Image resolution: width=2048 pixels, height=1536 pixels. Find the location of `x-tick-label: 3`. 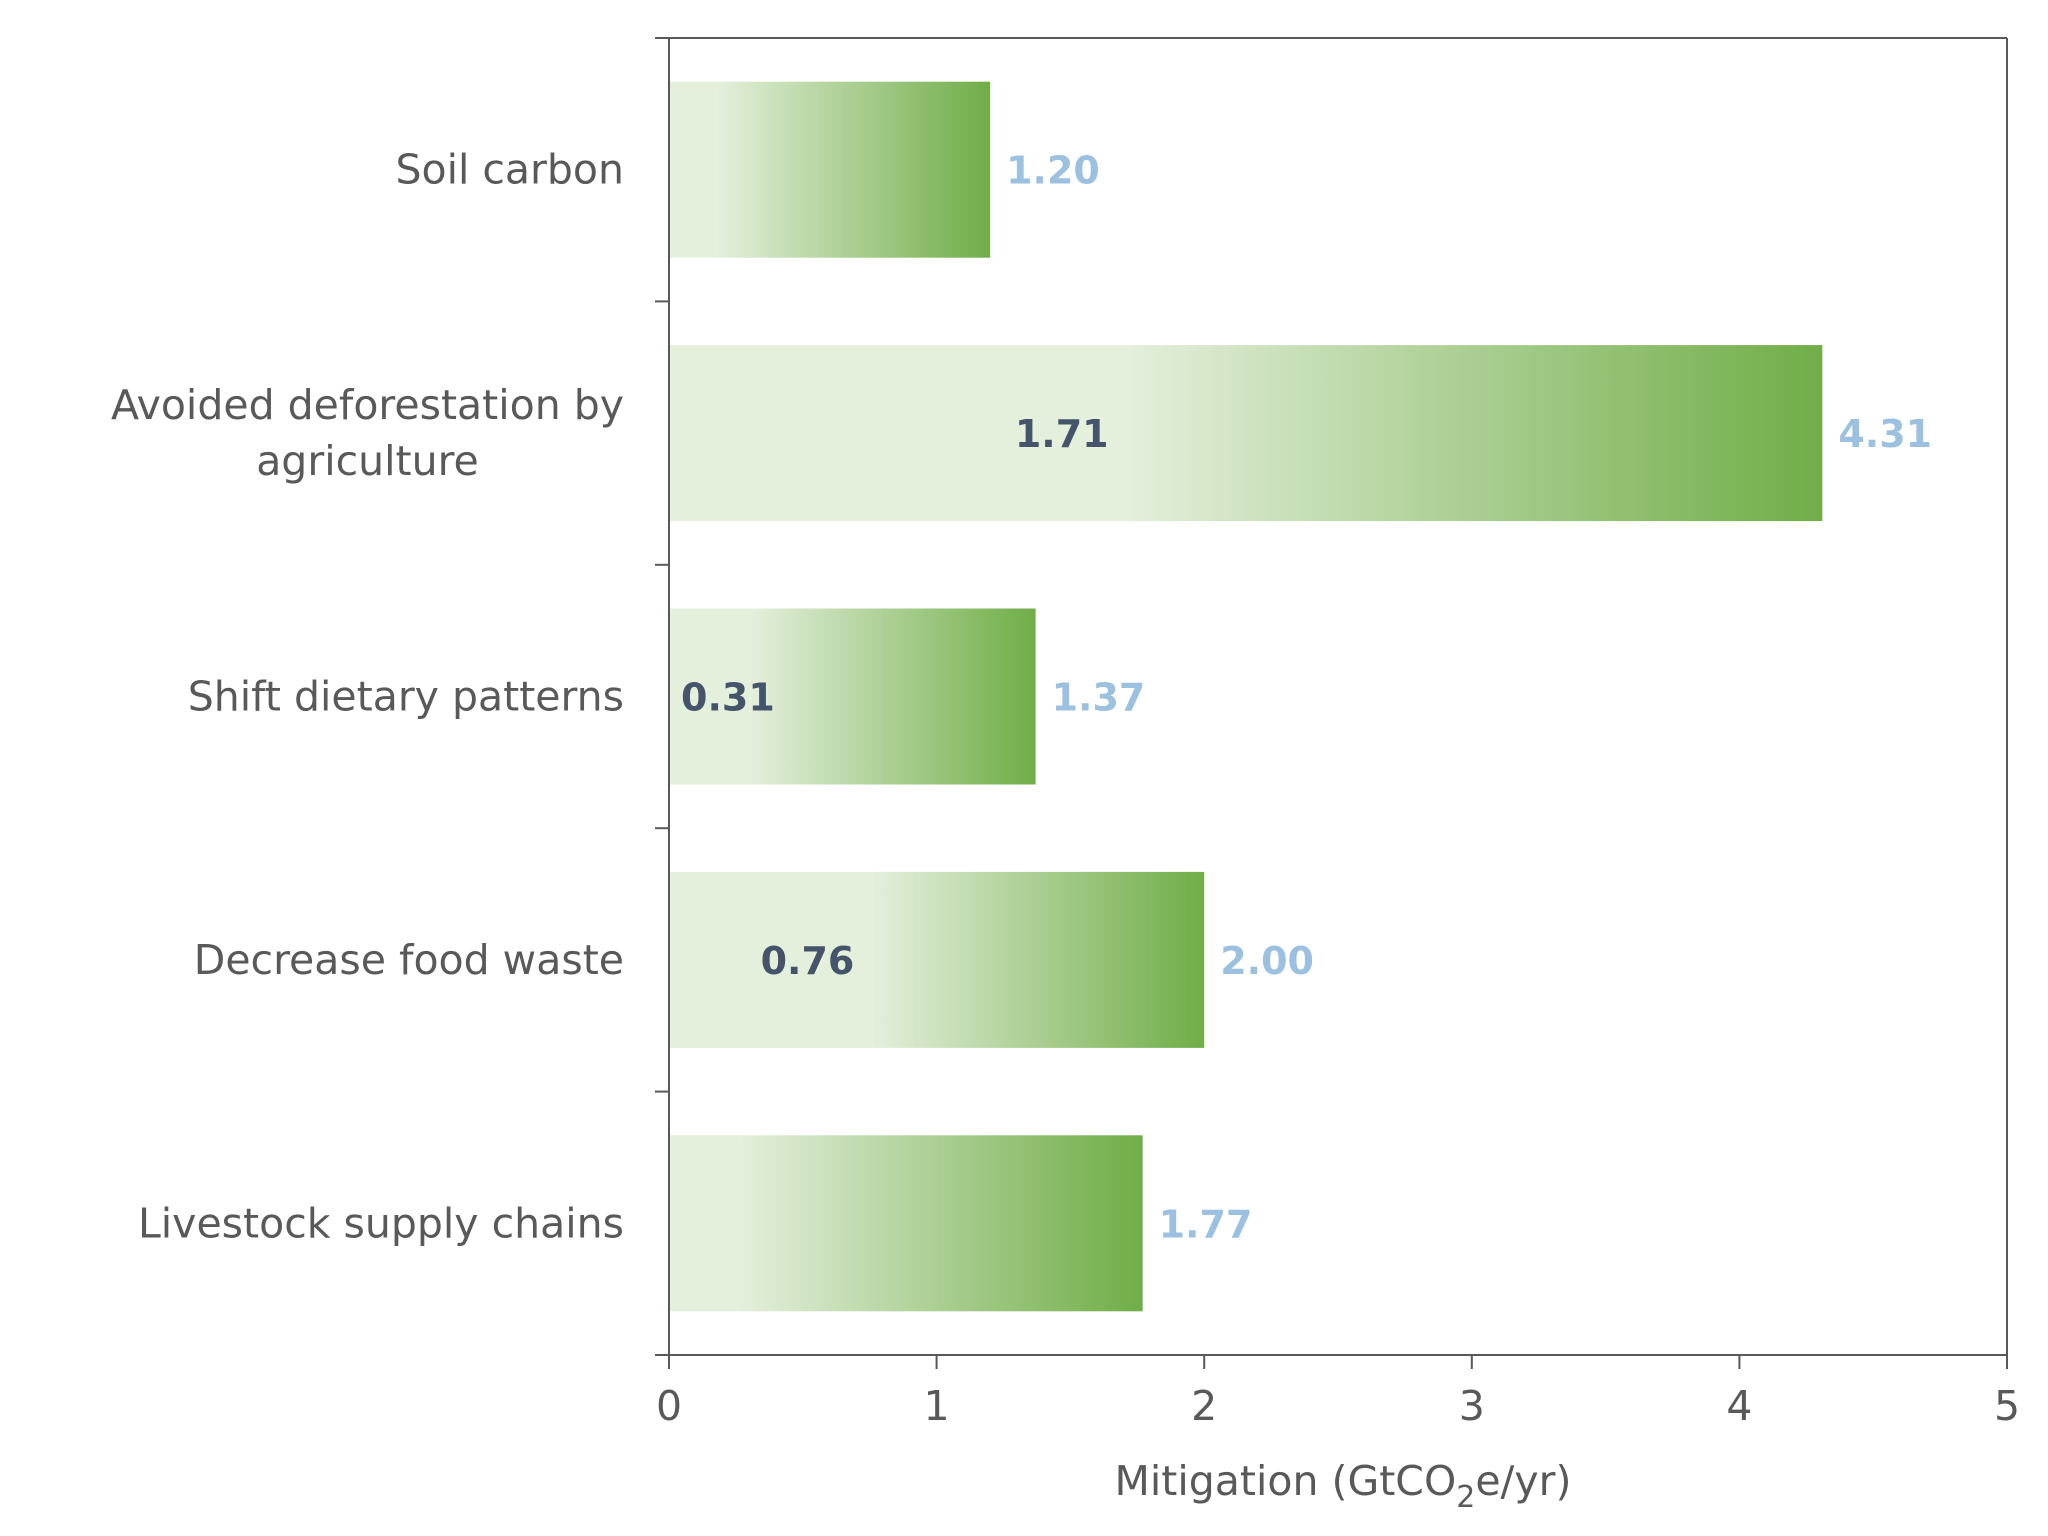

x-tick-label: 3 is located at coordinates (1472, 1406).